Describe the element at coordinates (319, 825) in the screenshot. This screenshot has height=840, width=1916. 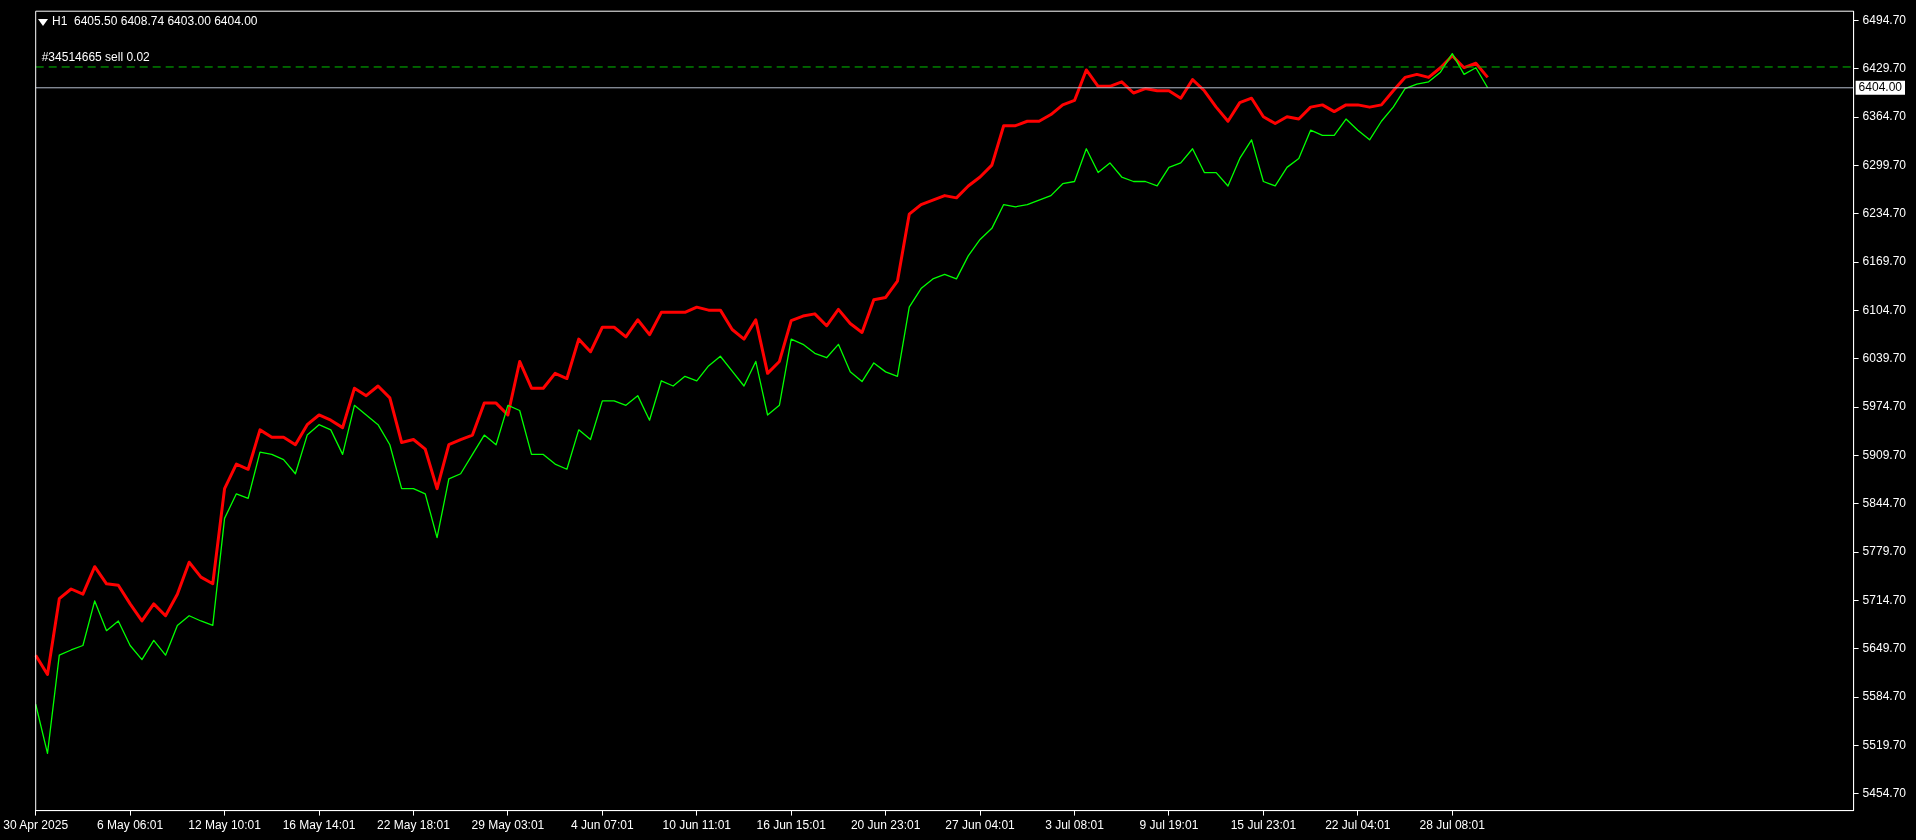
I see `x-tick-label: 16 May 14:01` at that location.